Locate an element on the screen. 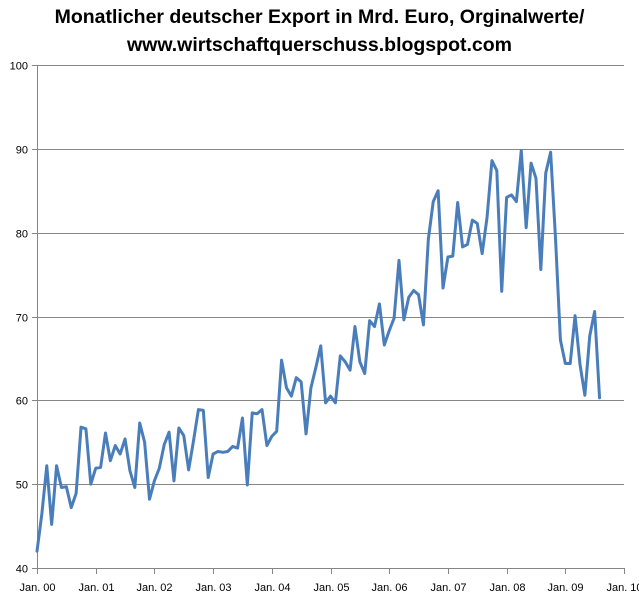  x-tick-label: Jan. 04 is located at coordinates (272, 588).